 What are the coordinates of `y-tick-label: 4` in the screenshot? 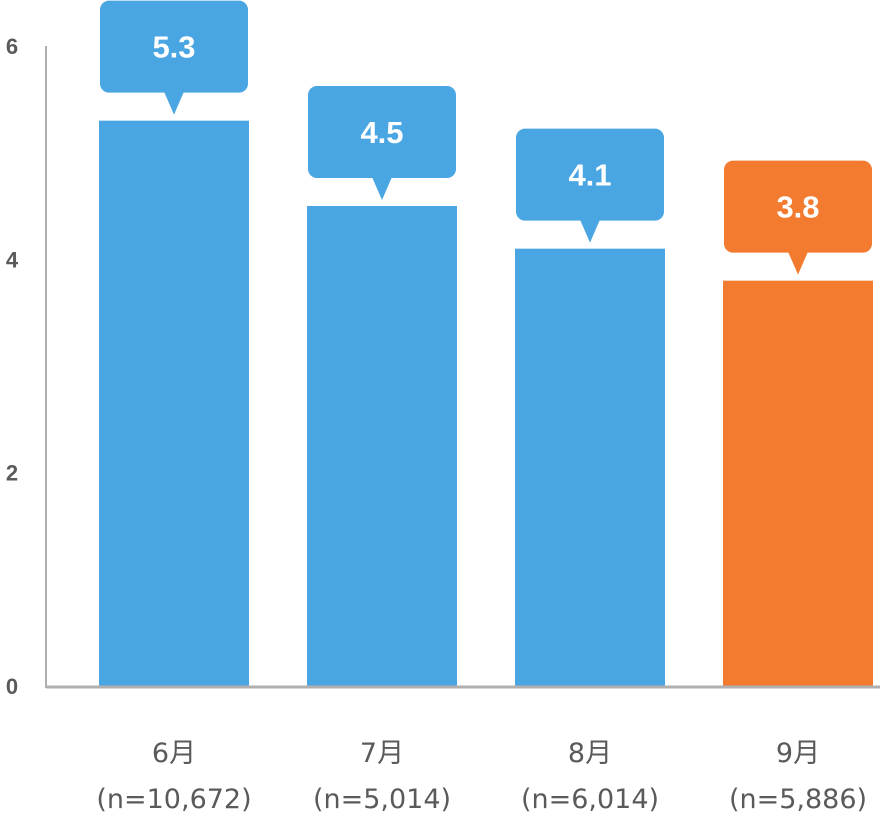 It's located at (12, 259).